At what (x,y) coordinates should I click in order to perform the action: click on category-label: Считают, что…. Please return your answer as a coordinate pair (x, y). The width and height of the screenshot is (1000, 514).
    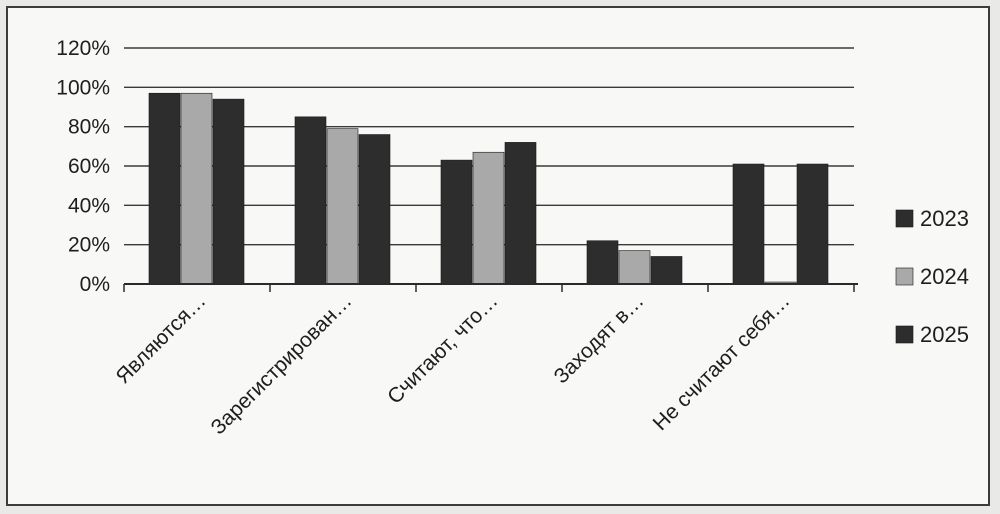
    Looking at the image, I should click on (442, 348).